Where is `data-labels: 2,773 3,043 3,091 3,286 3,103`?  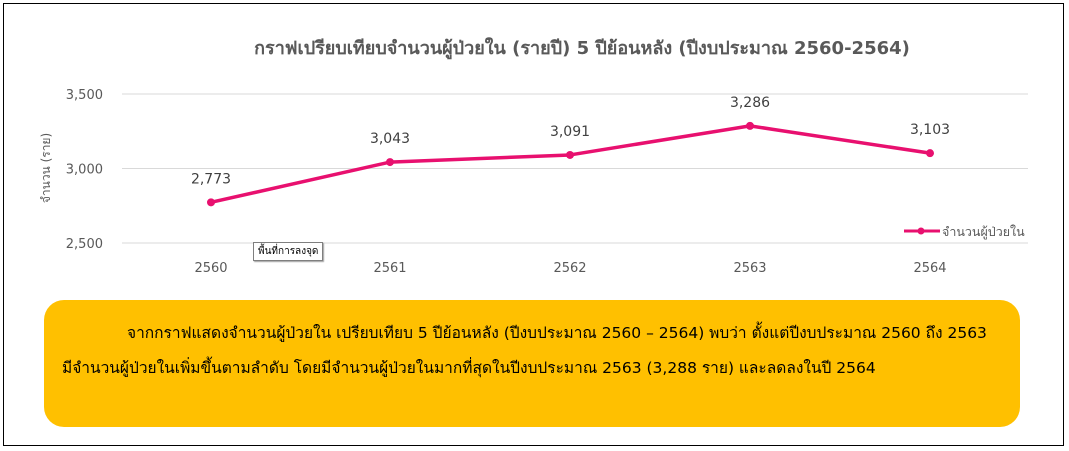
data-labels: 2,773 3,043 3,091 3,286 3,103 is located at coordinates (570, 141).